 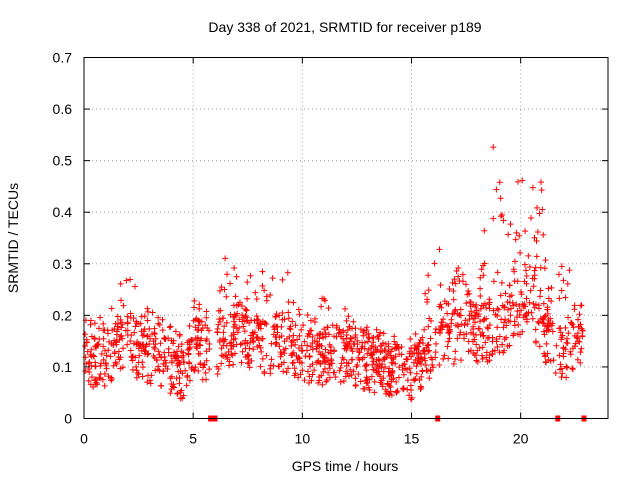 What do you see at coordinates (63, 264) in the screenshot?
I see `y-tick-label: 0.3` at bounding box center [63, 264].